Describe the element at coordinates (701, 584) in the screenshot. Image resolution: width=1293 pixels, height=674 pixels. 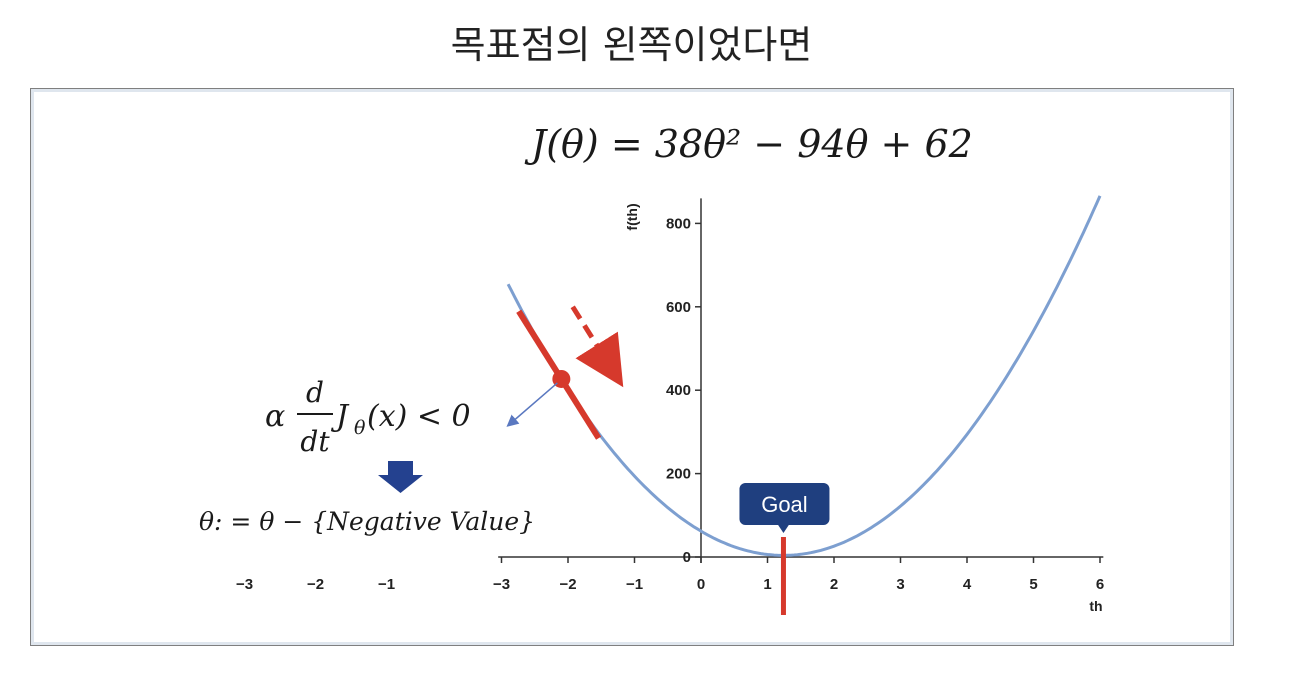
I see `x-tick-label: 0` at that location.